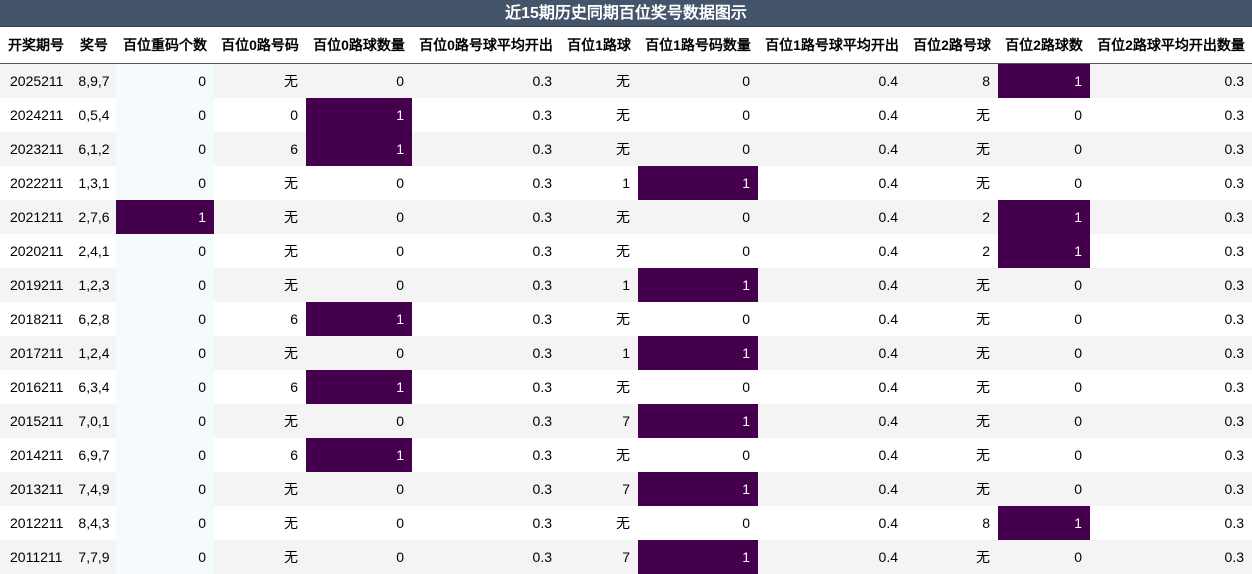 The height and width of the screenshot is (574, 1252). Describe the element at coordinates (952, 45) in the screenshot. I see `col-route2-ball-header: 百位2路号球` at that location.